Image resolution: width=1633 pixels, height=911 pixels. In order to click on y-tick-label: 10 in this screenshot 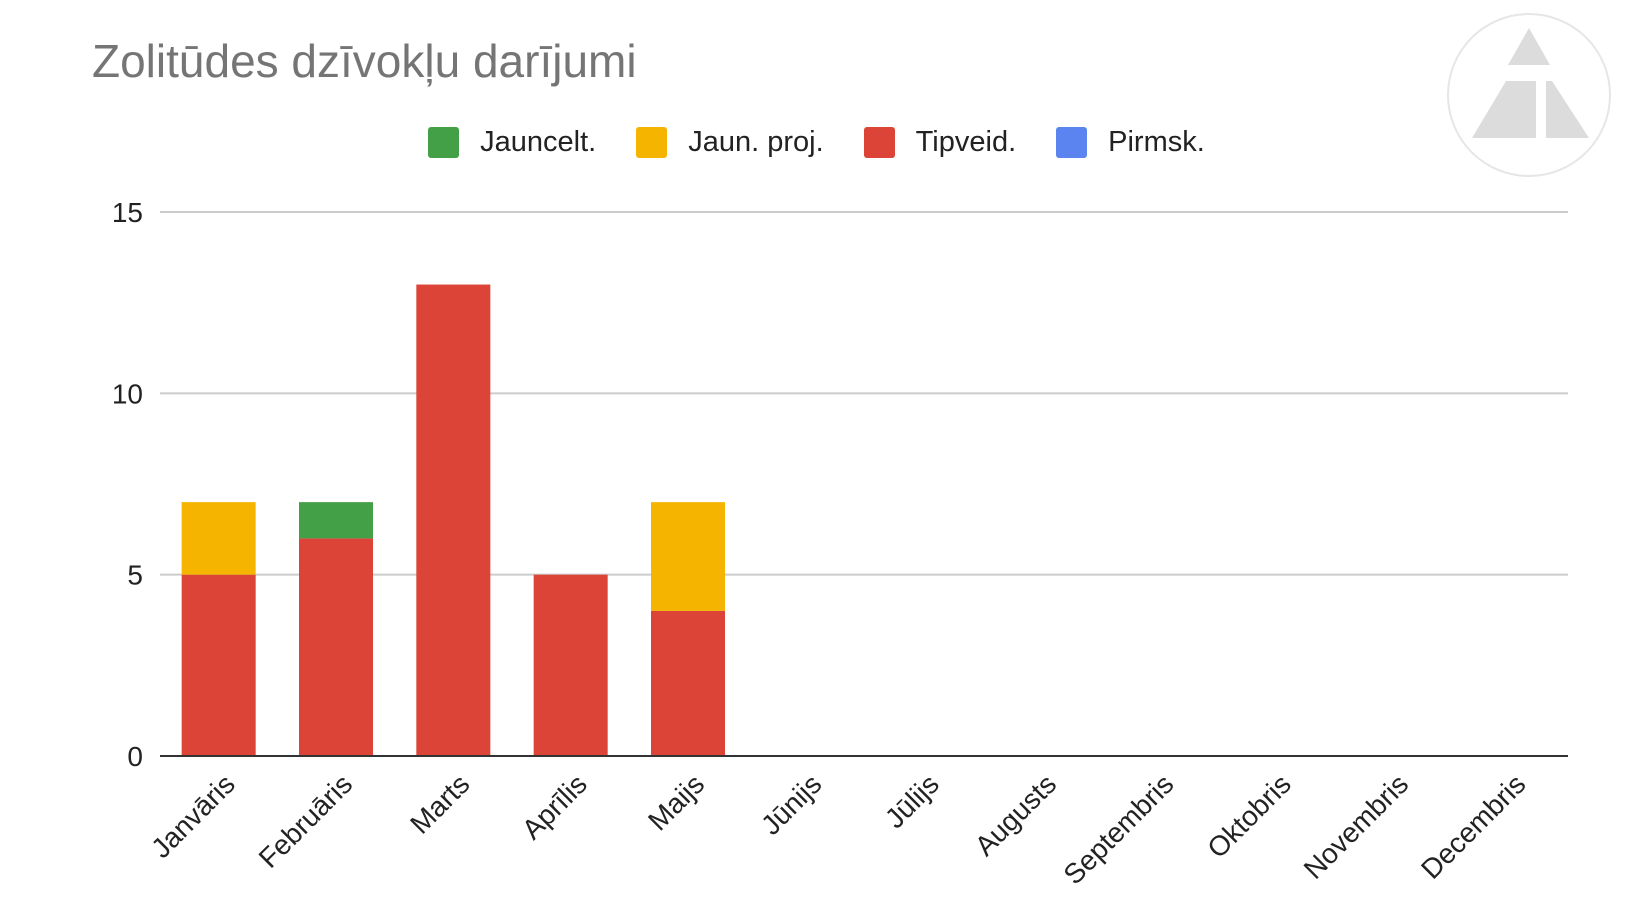, I will do `click(127, 393)`.